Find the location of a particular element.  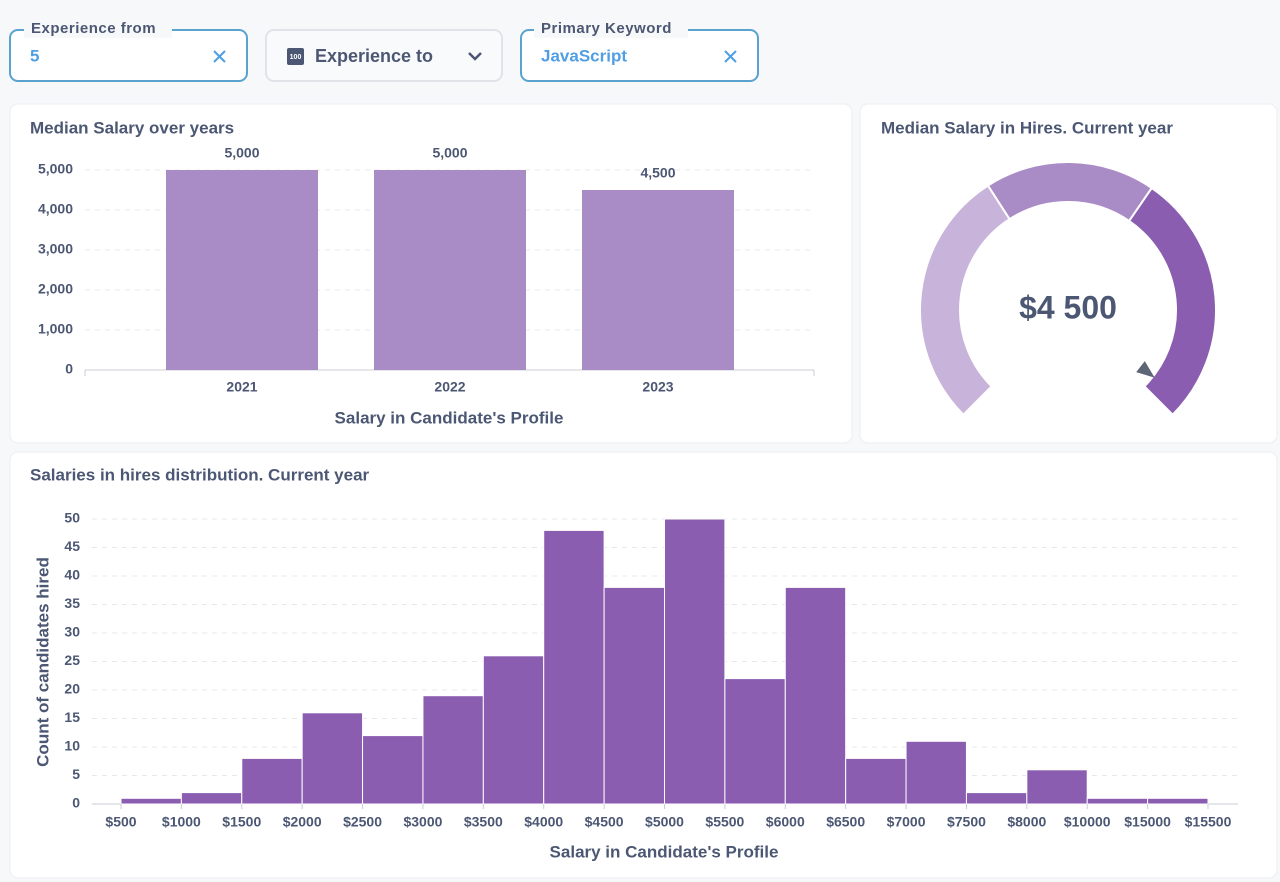

y-tick-label: 30 is located at coordinates (72, 632).